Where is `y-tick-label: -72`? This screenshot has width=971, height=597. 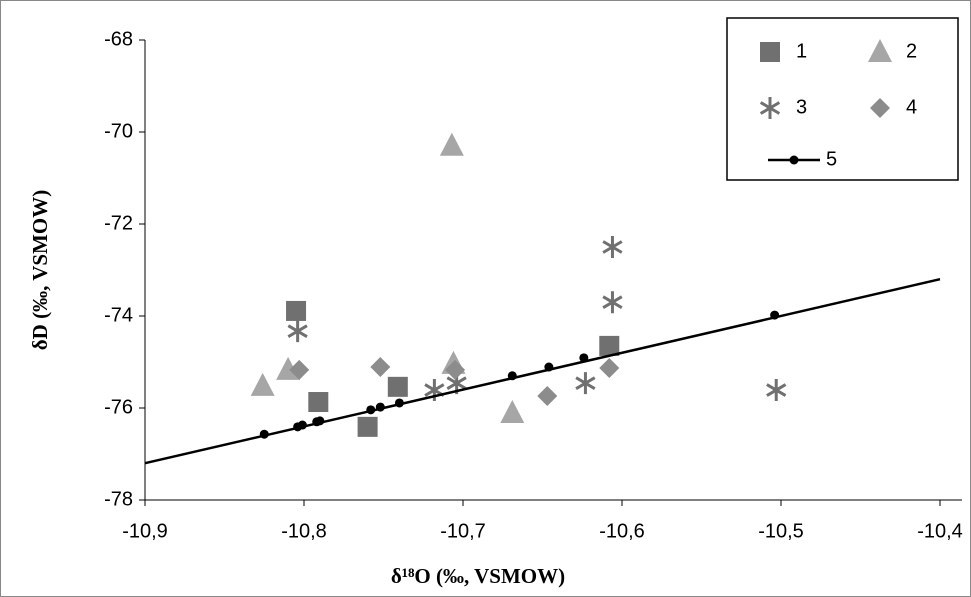
y-tick-label: -72 is located at coordinates (118, 223).